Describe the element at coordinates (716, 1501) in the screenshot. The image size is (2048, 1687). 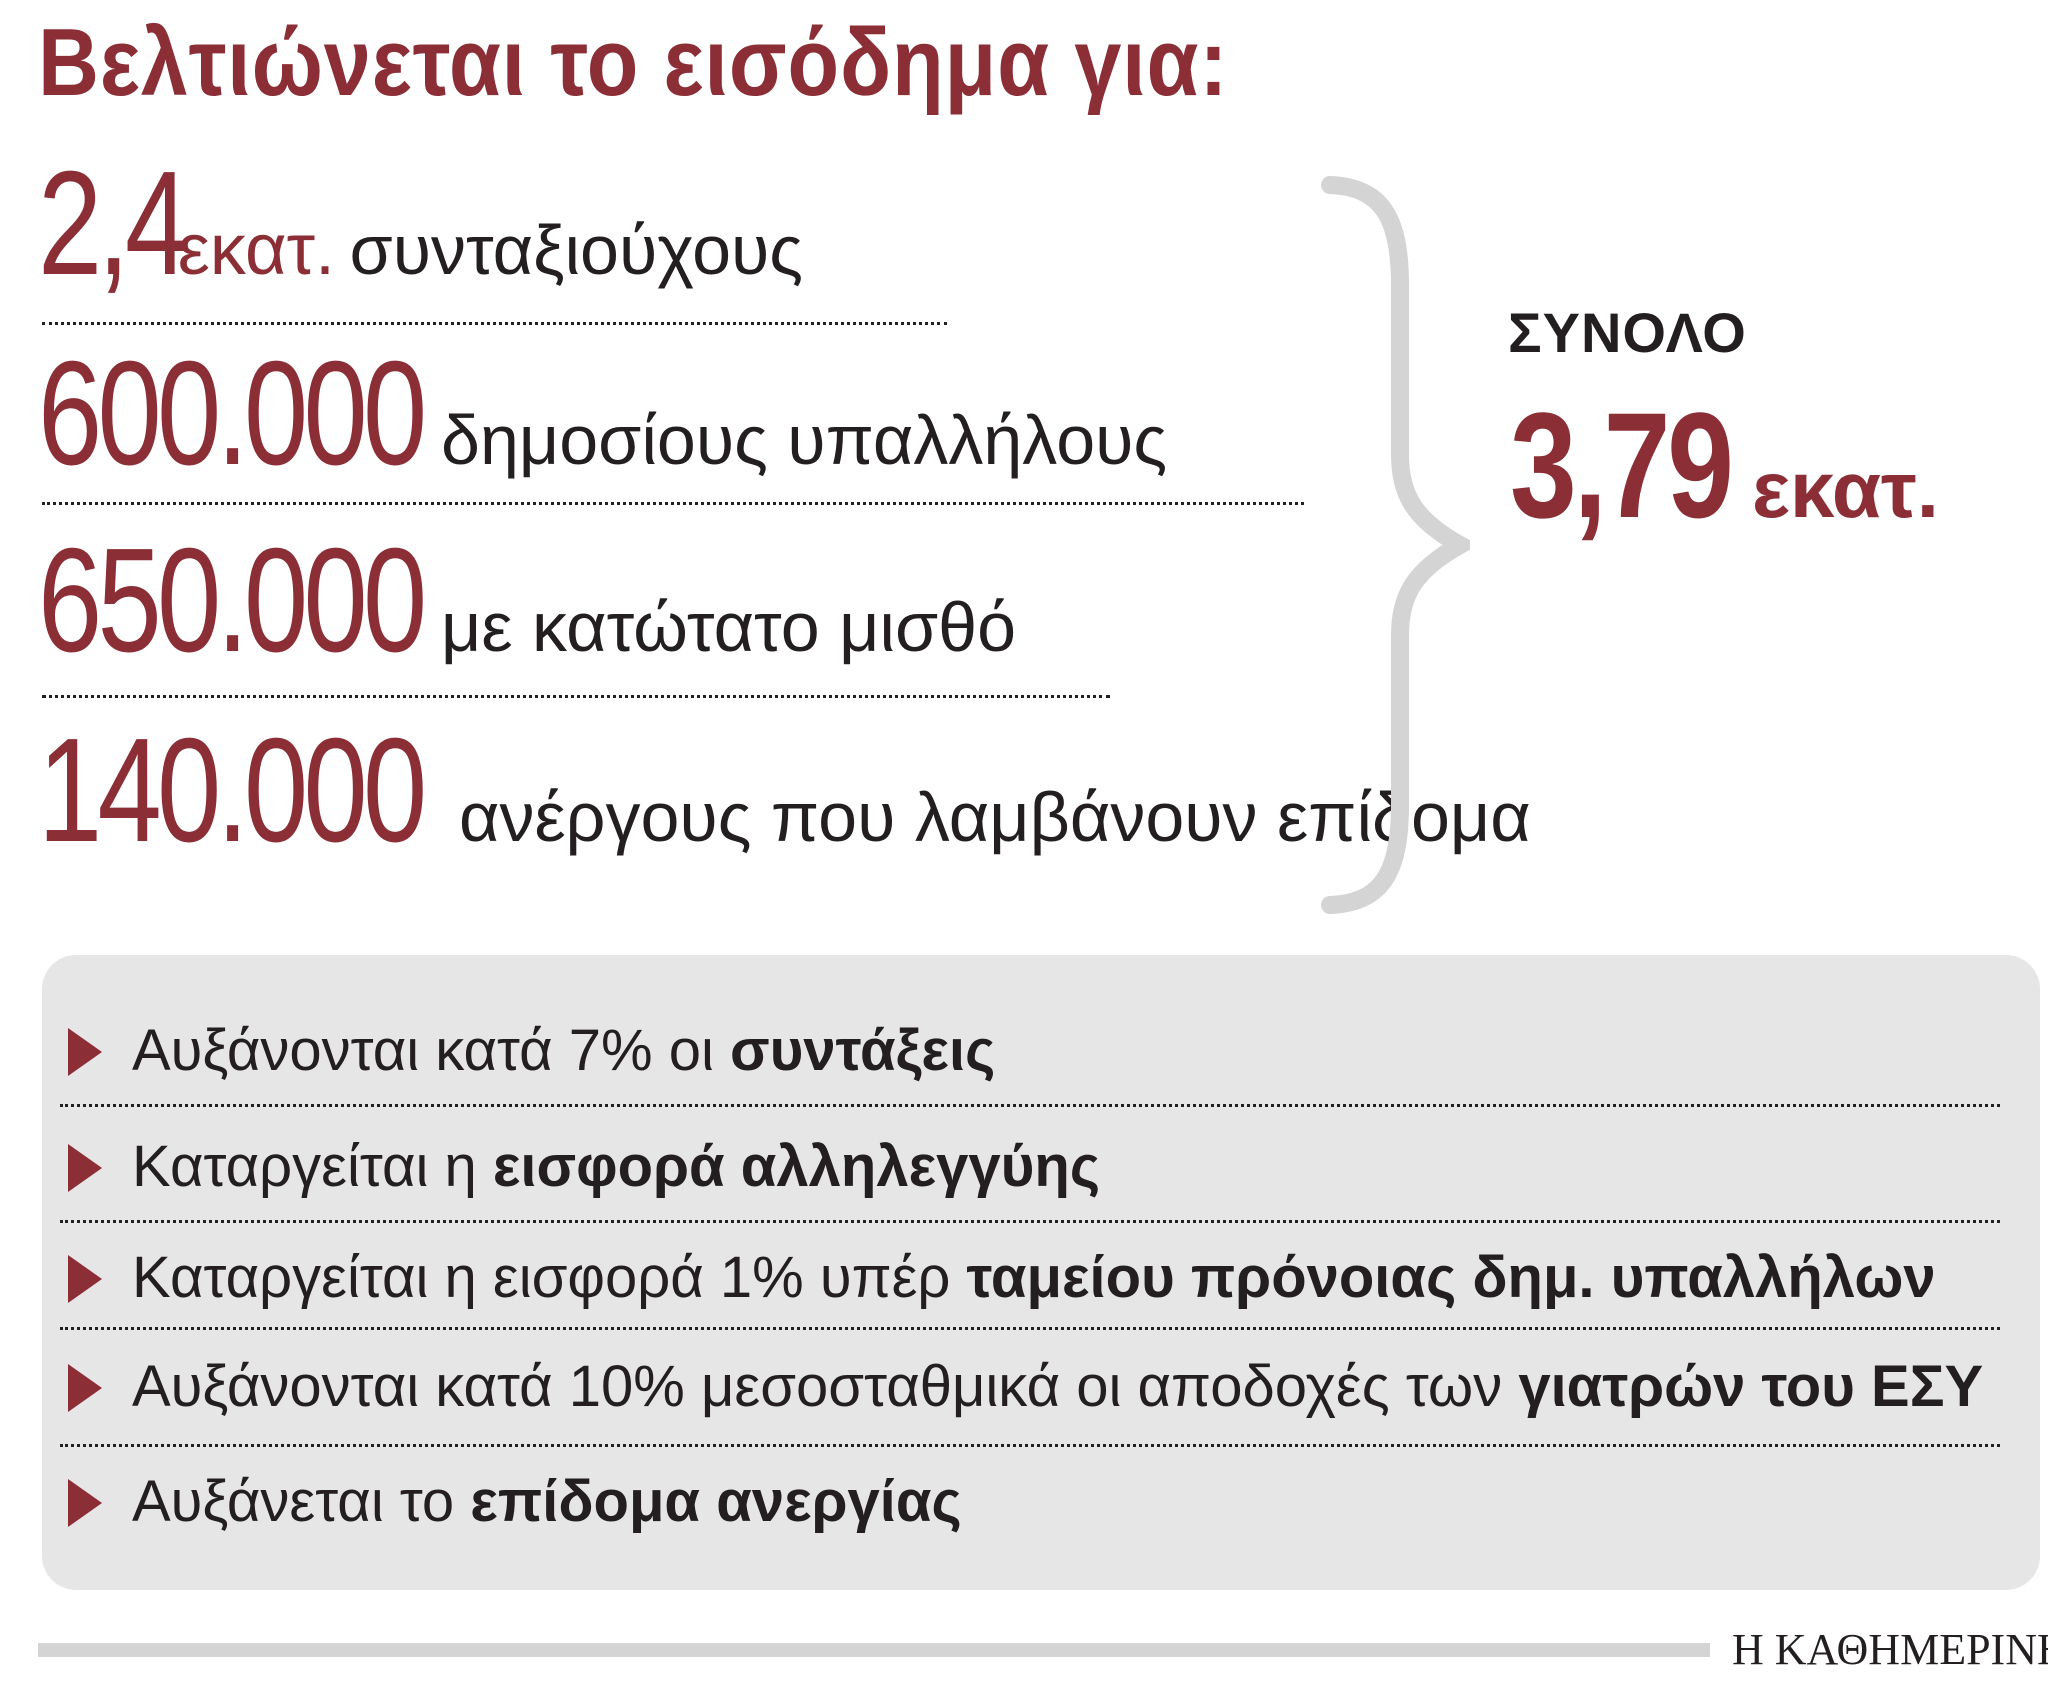
I see `measure-bold: επίδομα ανεργίας` at that location.